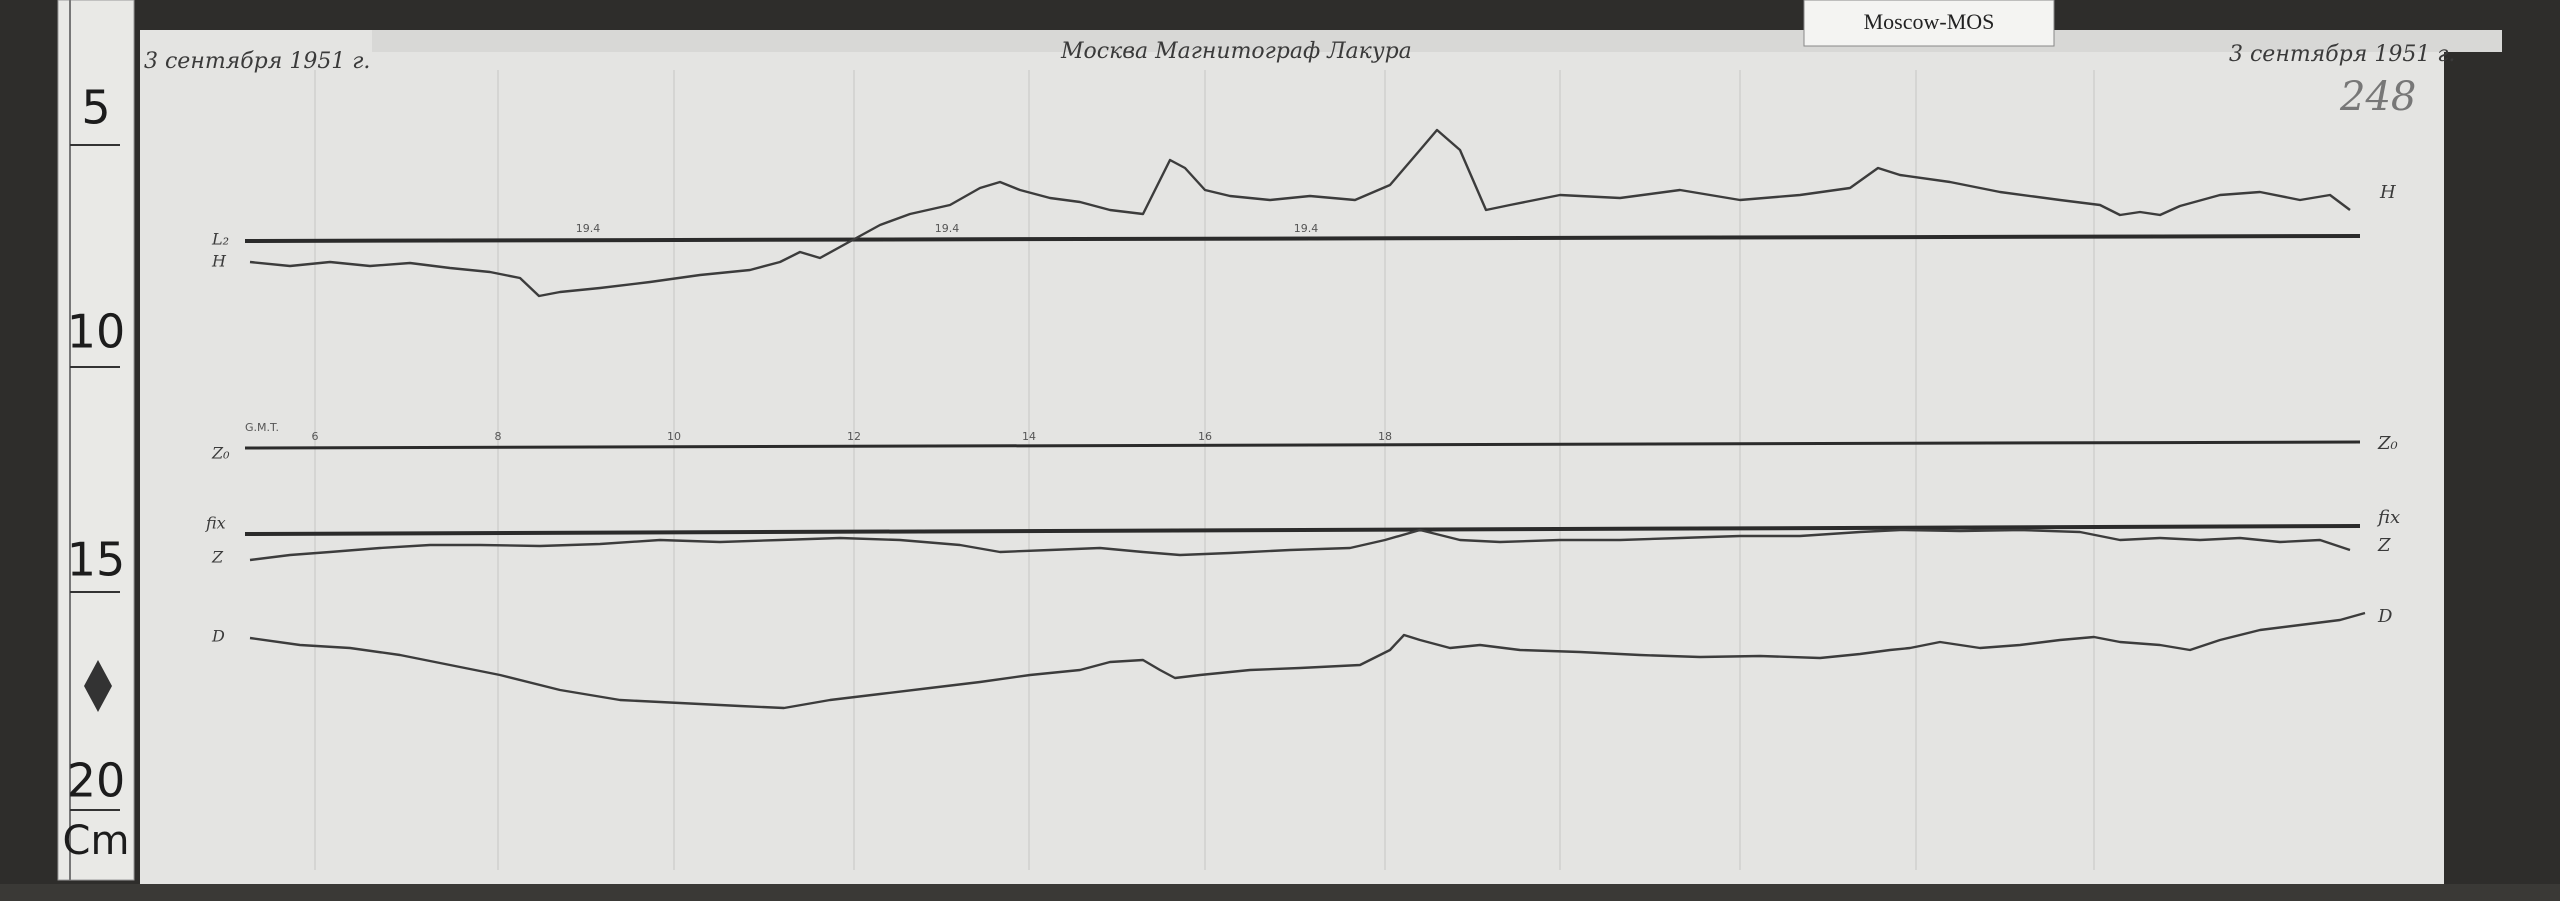 The height and width of the screenshot is (901, 2560). Describe the element at coordinates (96, 332) in the screenshot. I see `ruler-mark: 10` at that location.